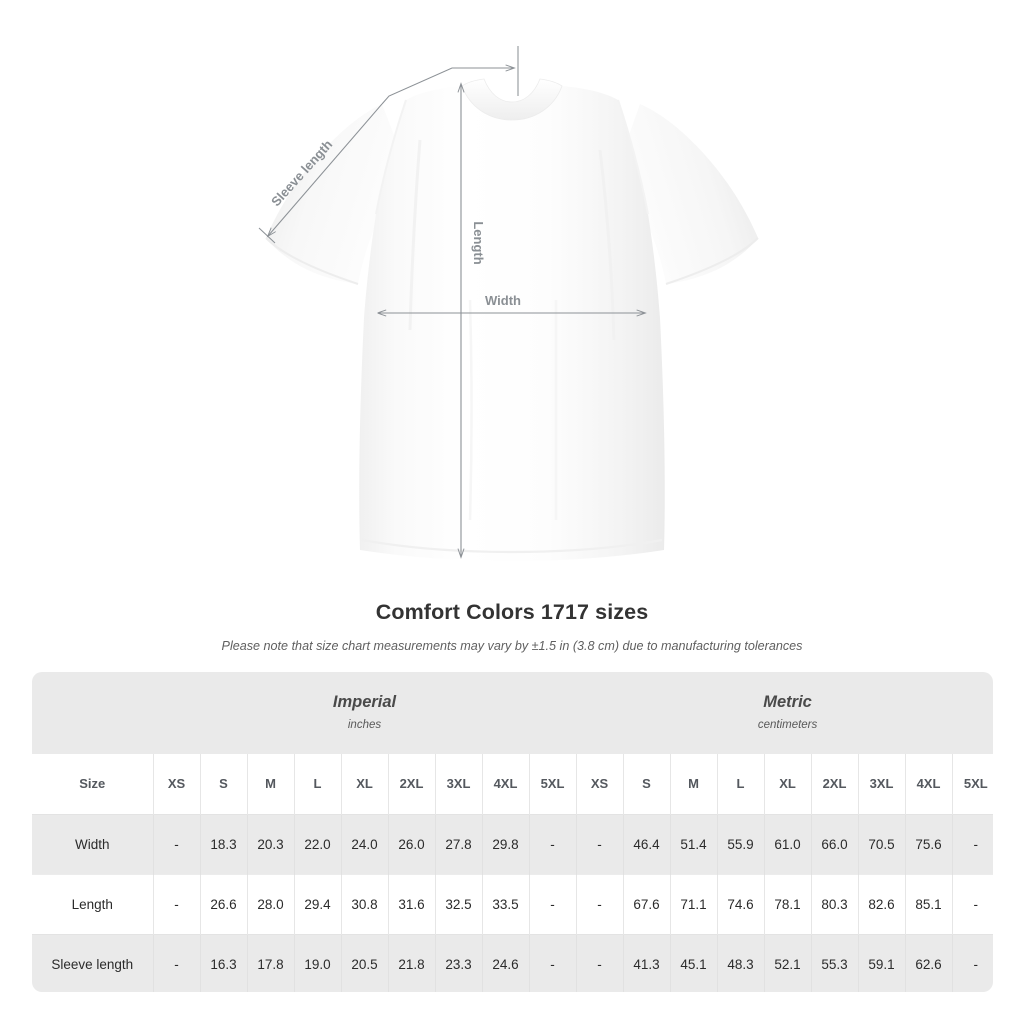 This screenshot has width=1024, height=1024. I want to click on unit-imperial-name: Imperial, so click(364, 702).